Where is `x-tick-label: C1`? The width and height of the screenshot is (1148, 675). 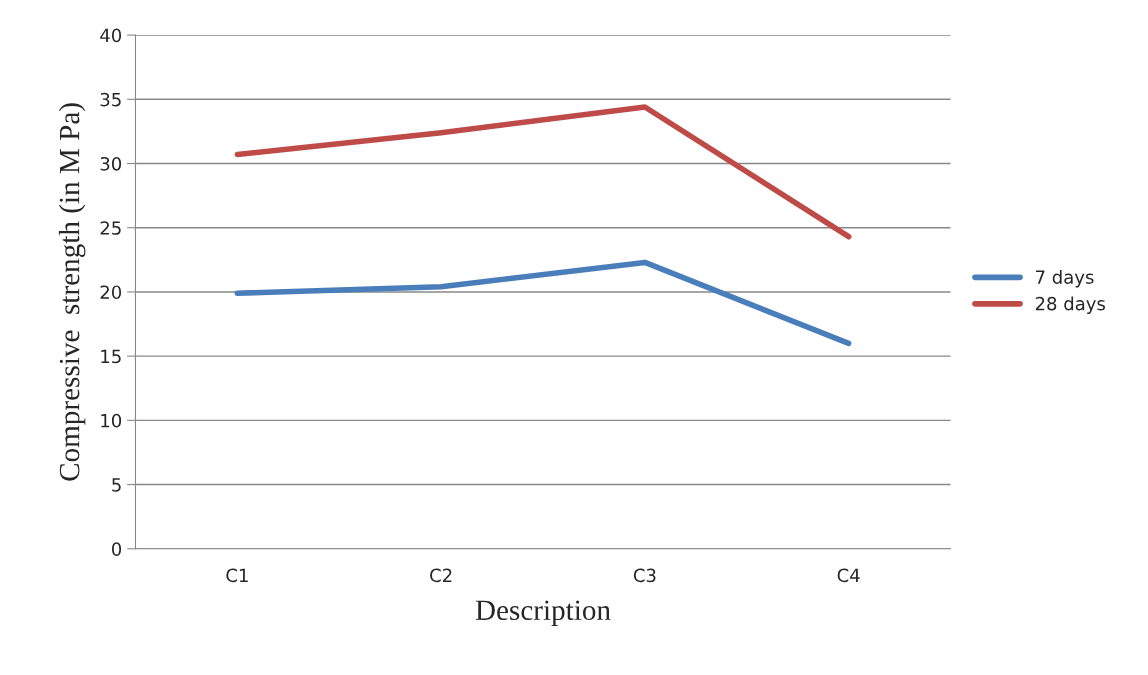
x-tick-label: C1 is located at coordinates (237, 575).